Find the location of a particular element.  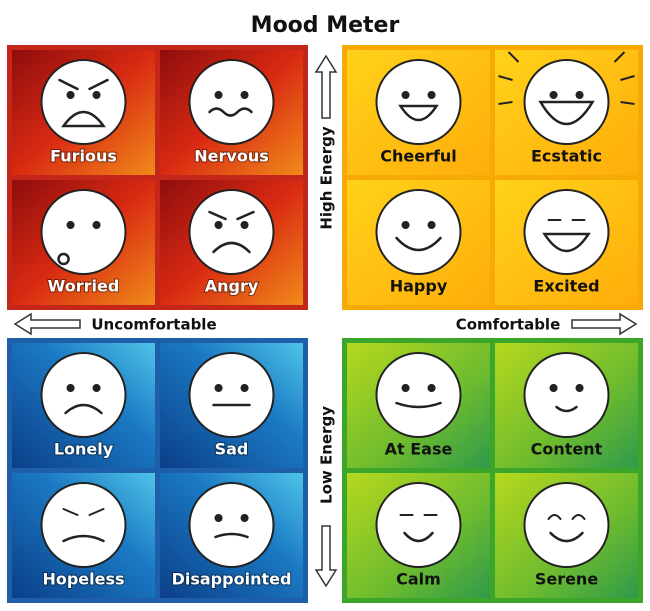

down-arrow is located at coordinates (326, 556).